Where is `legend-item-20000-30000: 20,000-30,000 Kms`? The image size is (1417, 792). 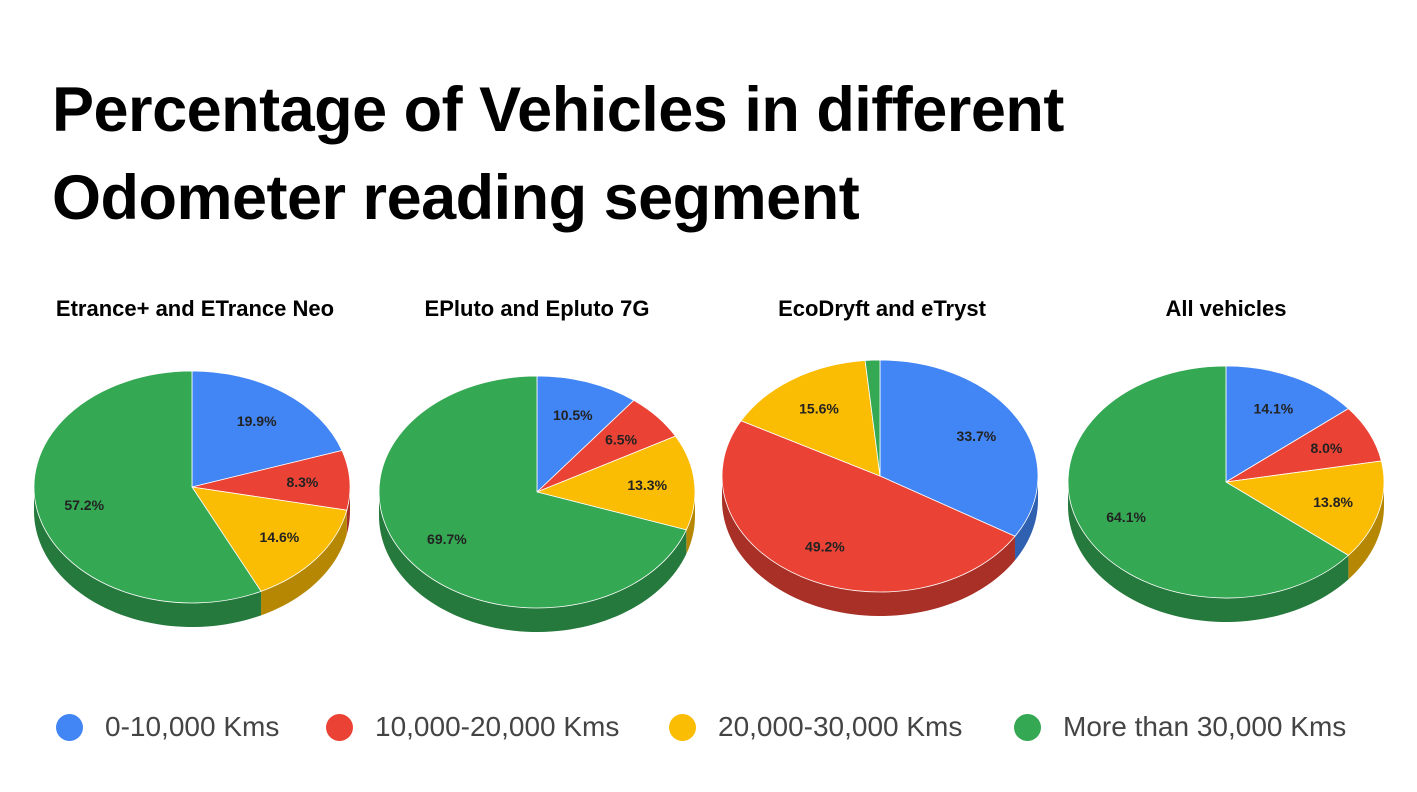
legend-item-20000-30000: 20,000-30,000 Kms is located at coordinates (815, 727).